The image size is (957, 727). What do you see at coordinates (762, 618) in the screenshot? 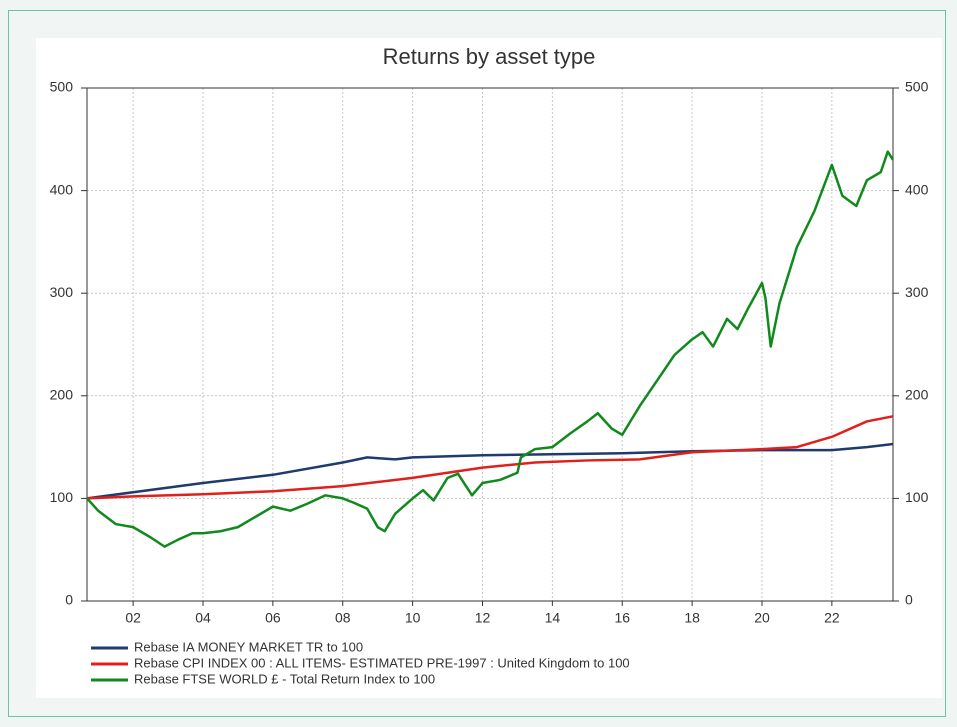
I see `x-tick-label: 20` at bounding box center [762, 618].